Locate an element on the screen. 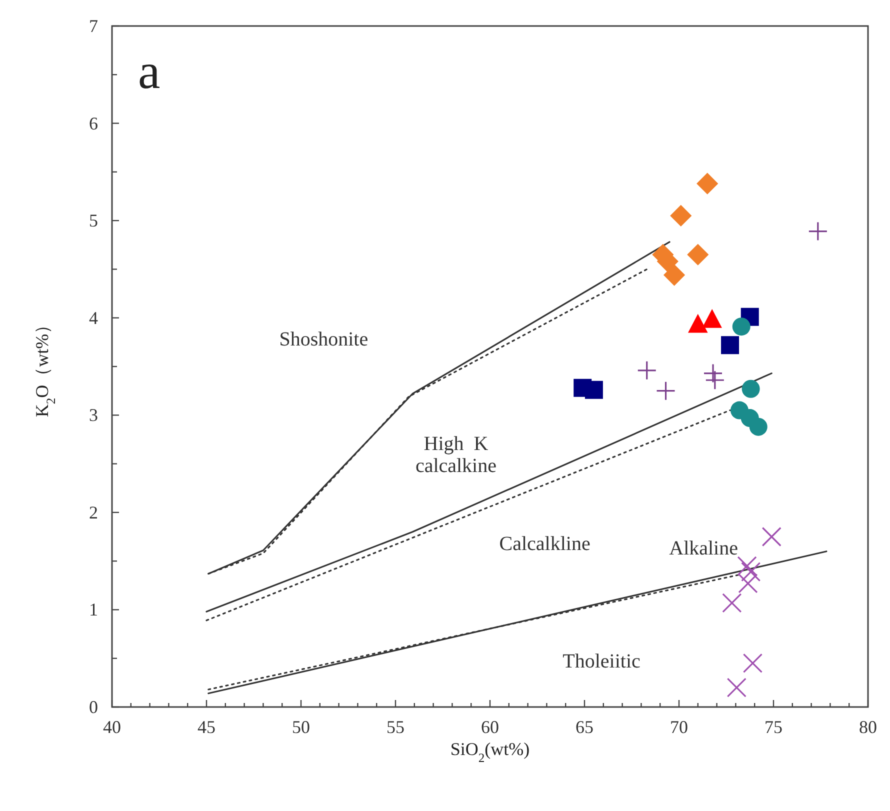 The image size is (890, 811). x-tick-label: 75 is located at coordinates (773, 727).